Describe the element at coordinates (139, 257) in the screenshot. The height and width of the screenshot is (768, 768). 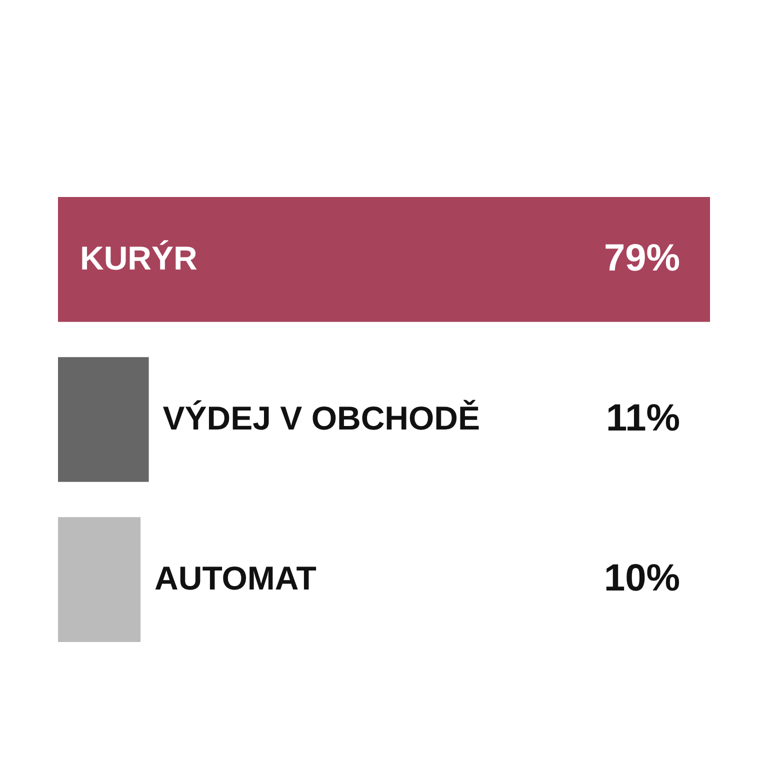
I see `y-tick-label: KURÝR` at that location.